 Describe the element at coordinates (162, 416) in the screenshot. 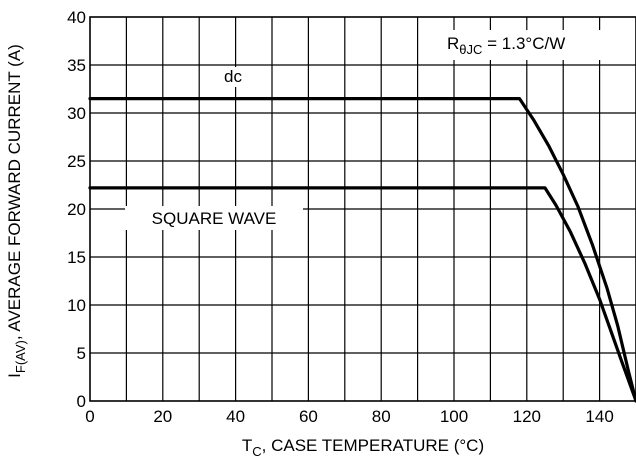

I see `x-tick-label-20: 20` at that location.